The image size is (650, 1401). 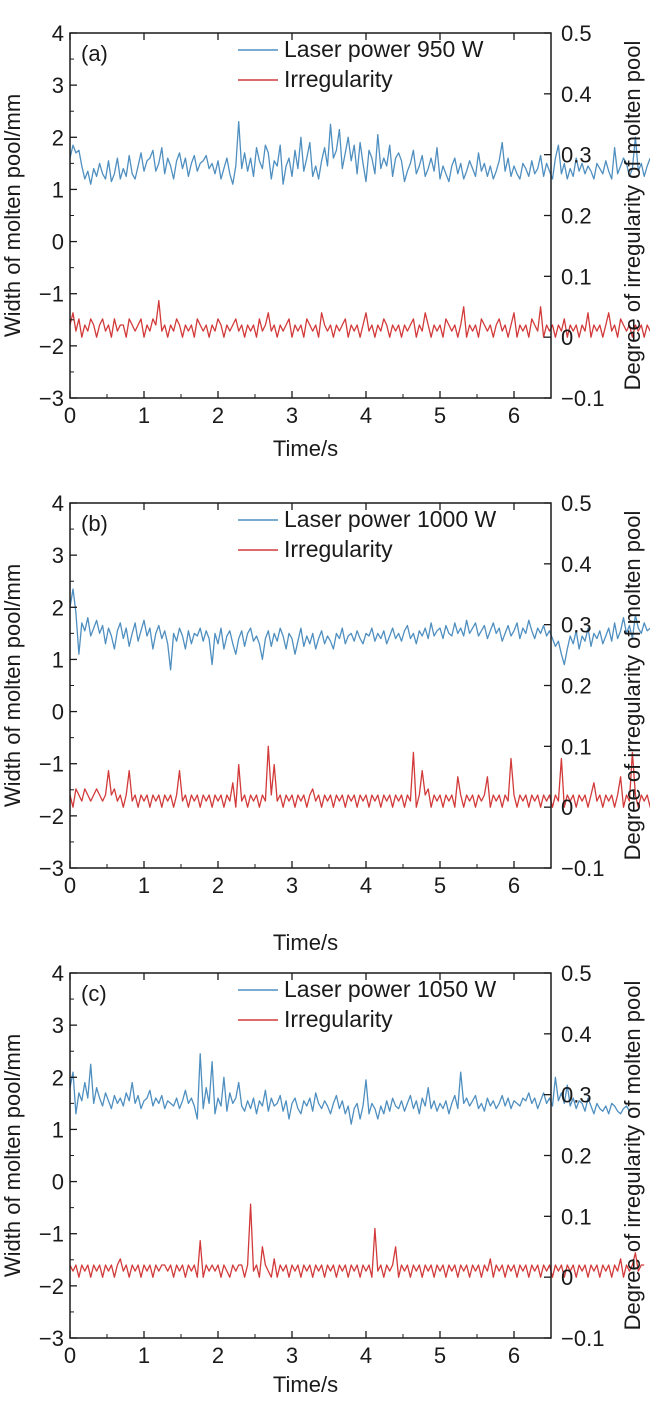 I want to click on panel-label: (a), so click(x=94, y=53).